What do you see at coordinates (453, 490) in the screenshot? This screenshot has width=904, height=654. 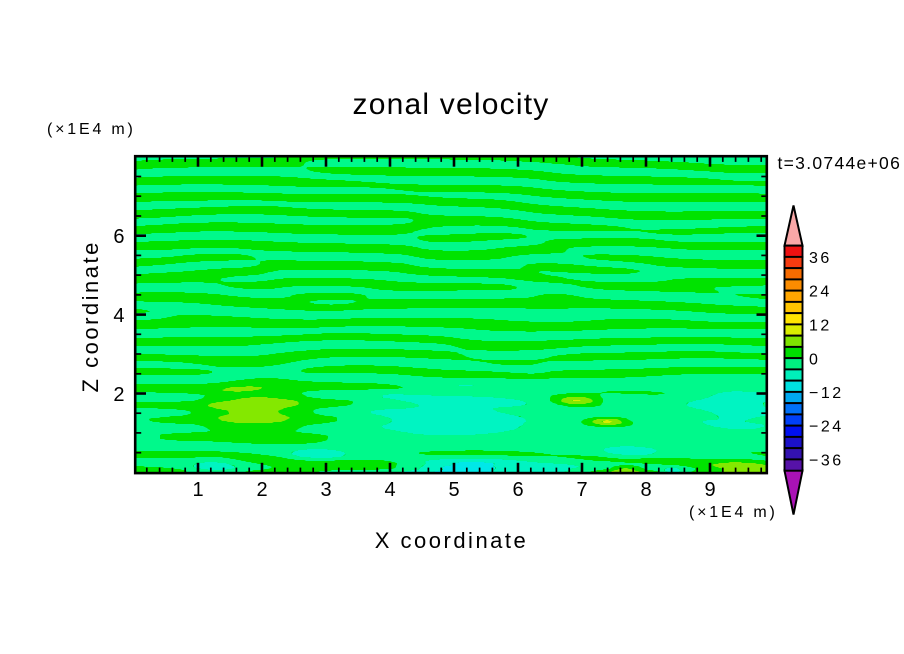 I see `svg-text: 5` at bounding box center [453, 490].